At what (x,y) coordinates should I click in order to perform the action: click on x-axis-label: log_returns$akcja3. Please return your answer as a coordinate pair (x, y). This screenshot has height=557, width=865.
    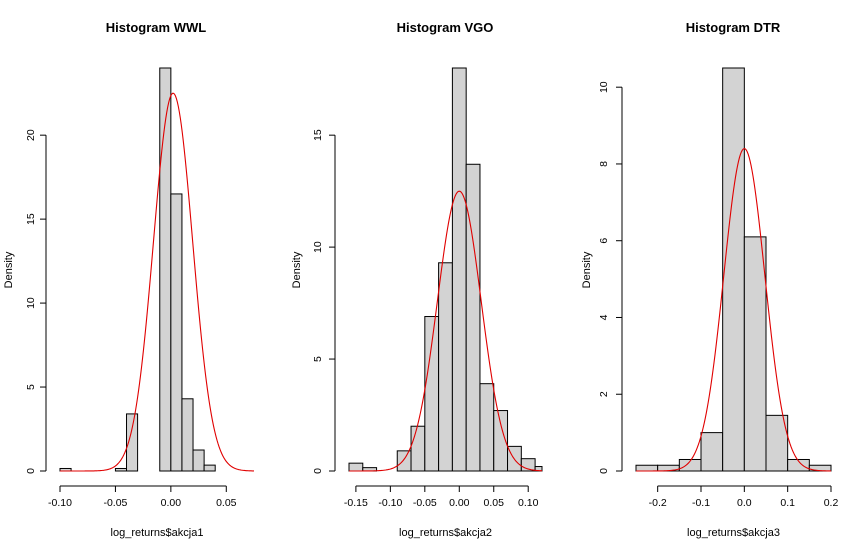
    Looking at the image, I should click on (733, 533).